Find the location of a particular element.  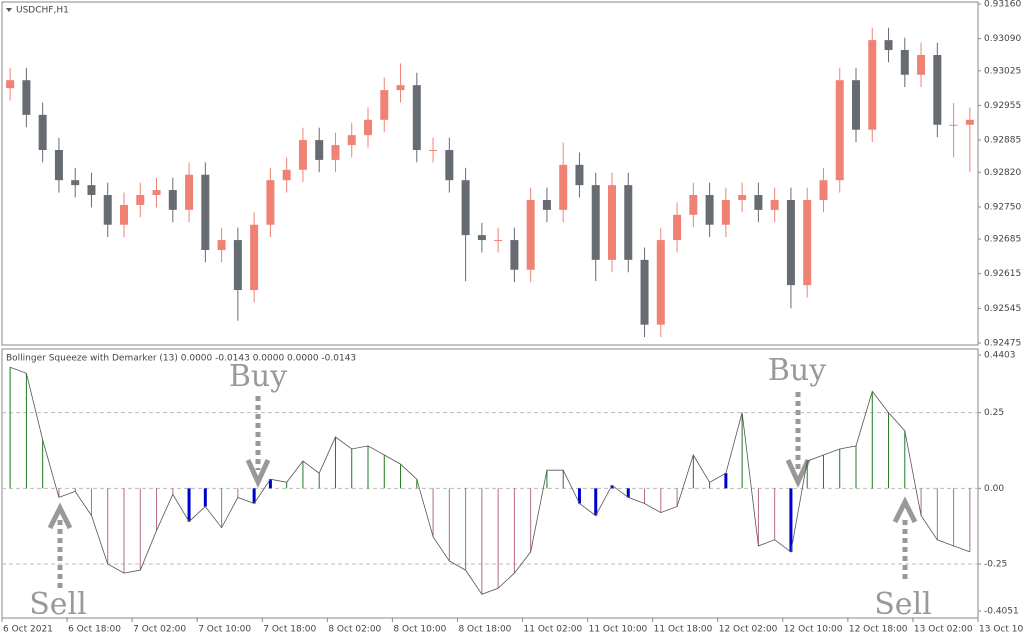

y-tick-label: 0.00 is located at coordinates (994, 489).